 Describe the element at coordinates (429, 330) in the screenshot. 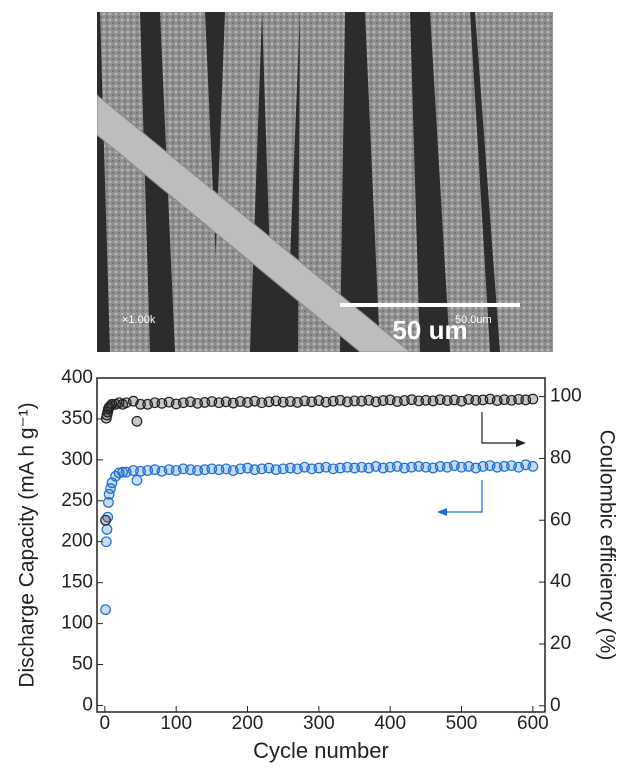

I see `scale-bar-label: 50 um` at that location.